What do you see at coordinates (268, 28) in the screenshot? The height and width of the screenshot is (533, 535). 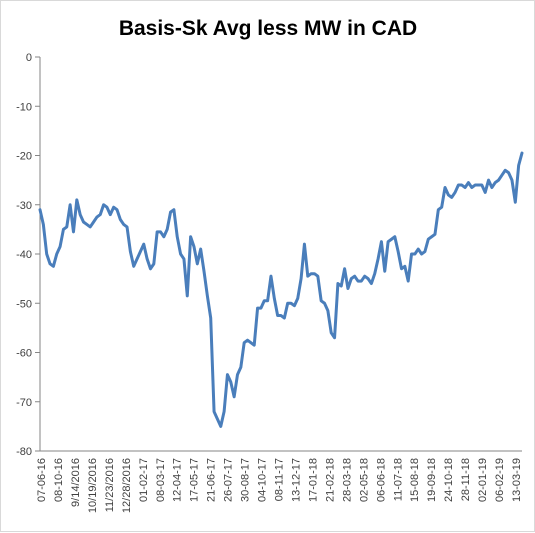 I see `chart-title: Basis-Sk Avg less MW in CAD` at bounding box center [268, 28].